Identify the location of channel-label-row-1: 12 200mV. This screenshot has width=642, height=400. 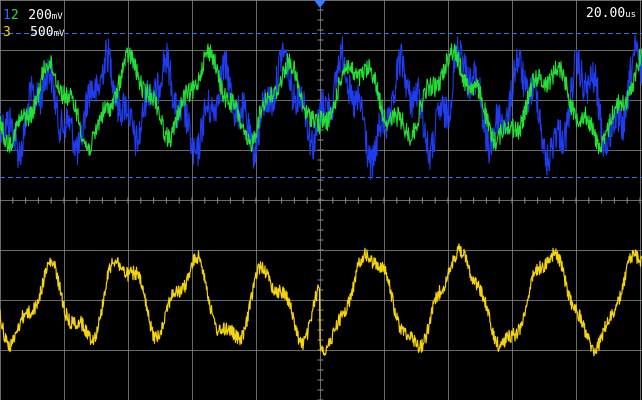
(33, 13).